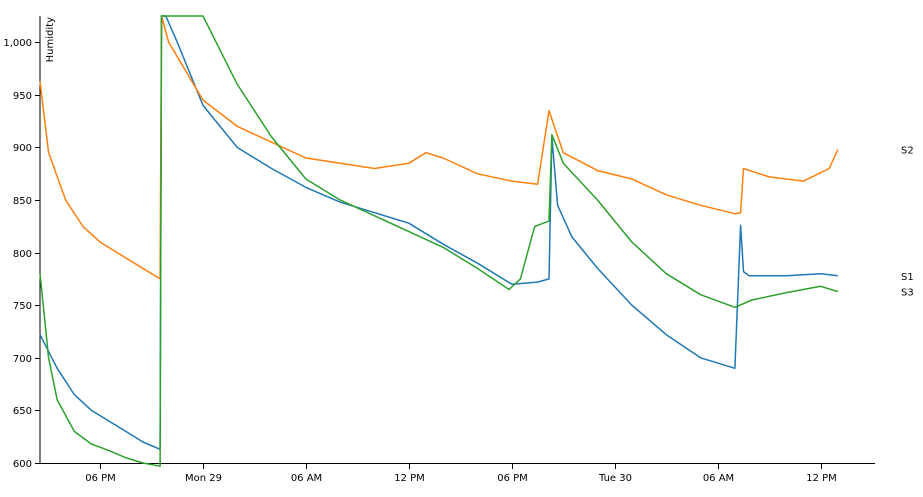 Image resolution: width=923 pixels, height=497 pixels. Describe the element at coordinates (907, 222) in the screenshot. I see `series-labels: S2 S1 S3` at that location.